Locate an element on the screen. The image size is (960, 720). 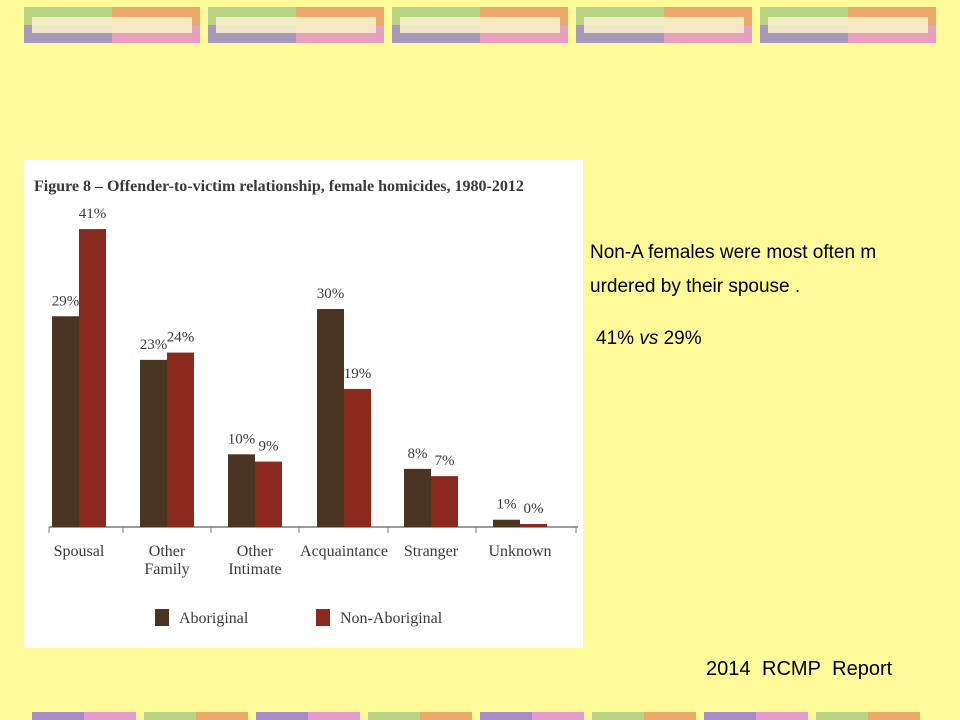
data-label: 0% is located at coordinates (534, 509).